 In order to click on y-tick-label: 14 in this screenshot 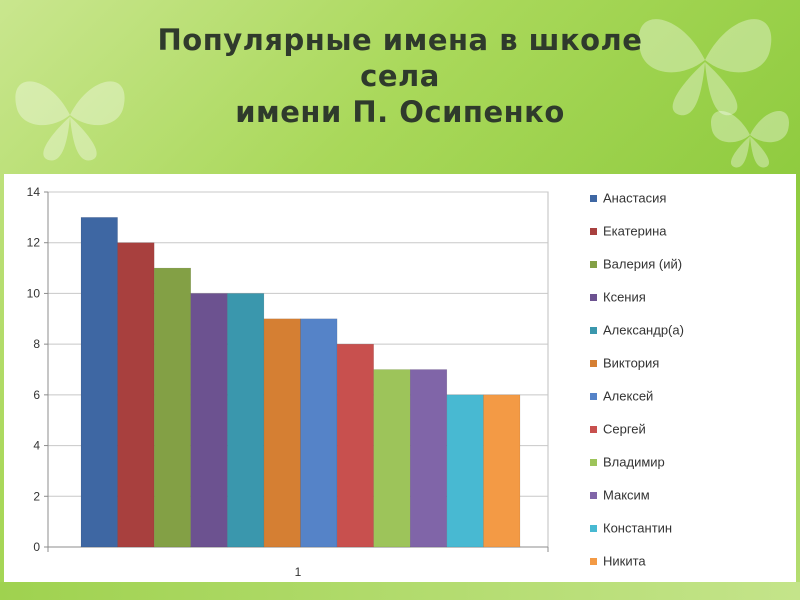, I will do `click(34, 192)`.